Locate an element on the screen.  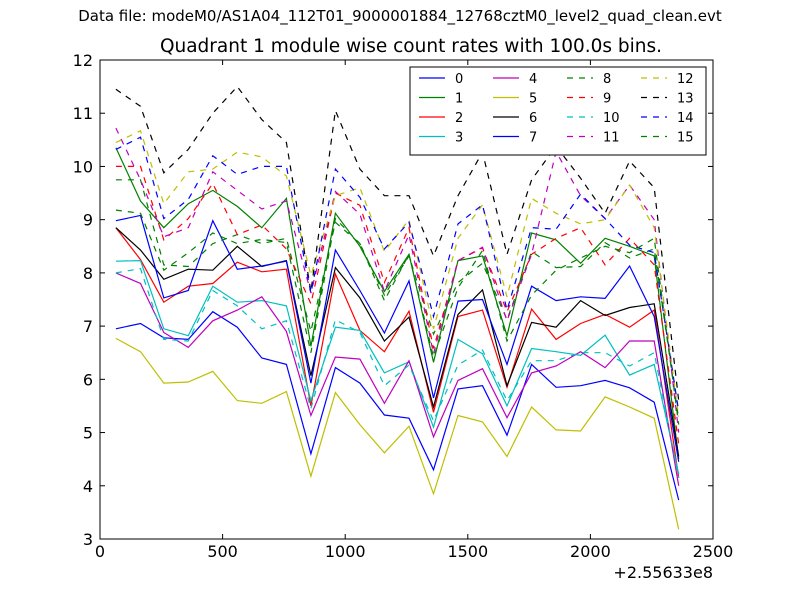
legend-frame is located at coordinates (558, 111).